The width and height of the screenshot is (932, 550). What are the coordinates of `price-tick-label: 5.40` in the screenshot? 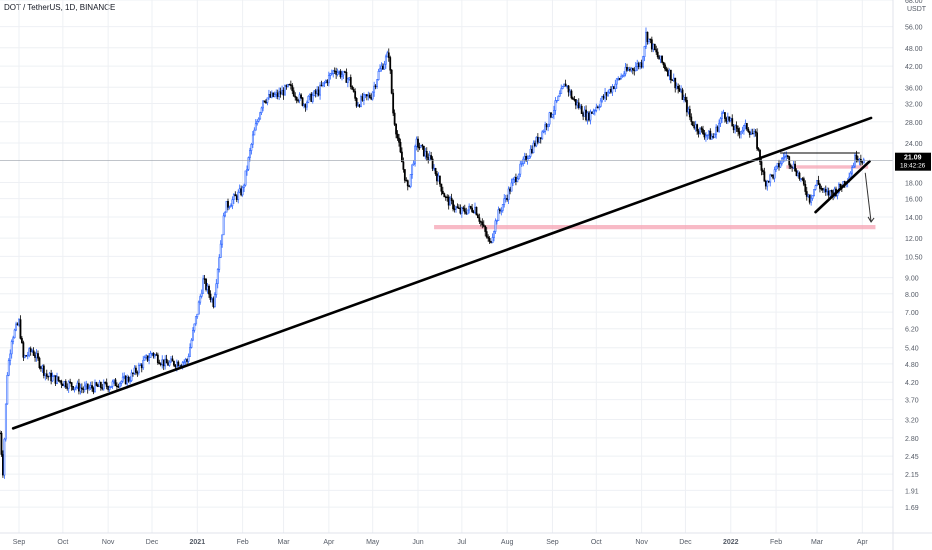 It's located at (912, 349).